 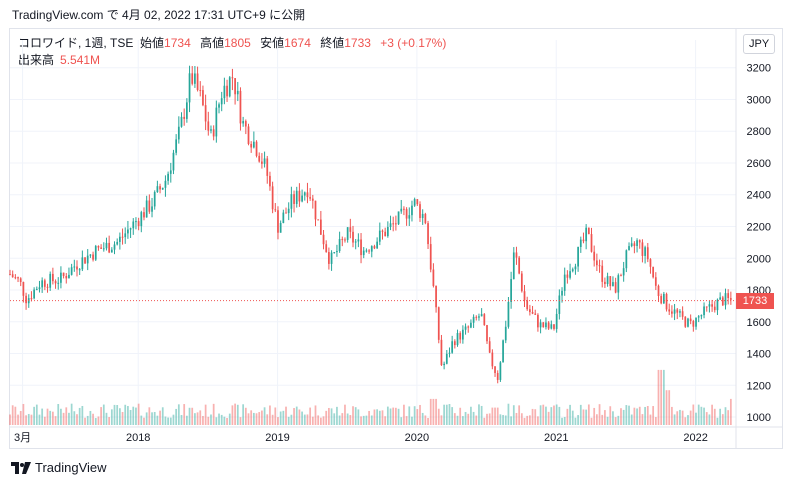 What do you see at coordinates (76, 43) in the screenshot?
I see `symbol-label: コロワイド, 1週, TSE` at bounding box center [76, 43].